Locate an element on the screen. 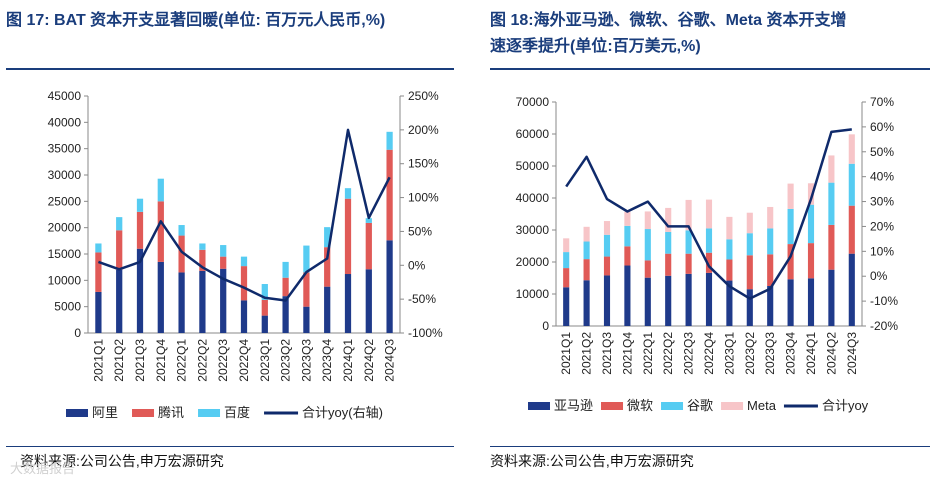 This screenshot has width=934, height=485. left-x-tick-label-3: 2021Q4 is located at coordinates (161, 360).